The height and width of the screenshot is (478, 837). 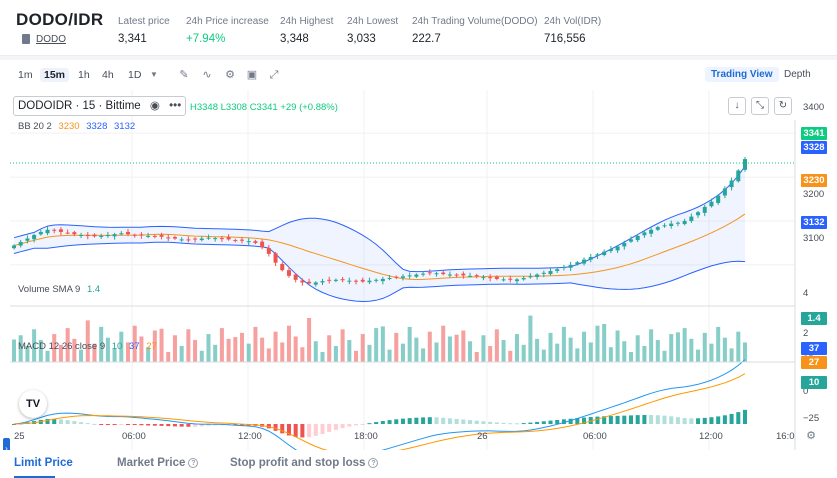 What do you see at coordinates (154, 74) in the screenshot?
I see `interval-dropdown-icon: ▼` at bounding box center [154, 74].